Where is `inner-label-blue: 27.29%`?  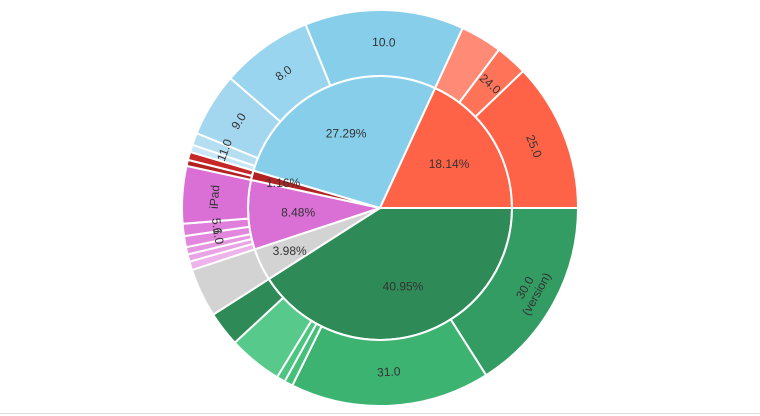 inner-label-blue: 27.29% is located at coordinates (346, 133).